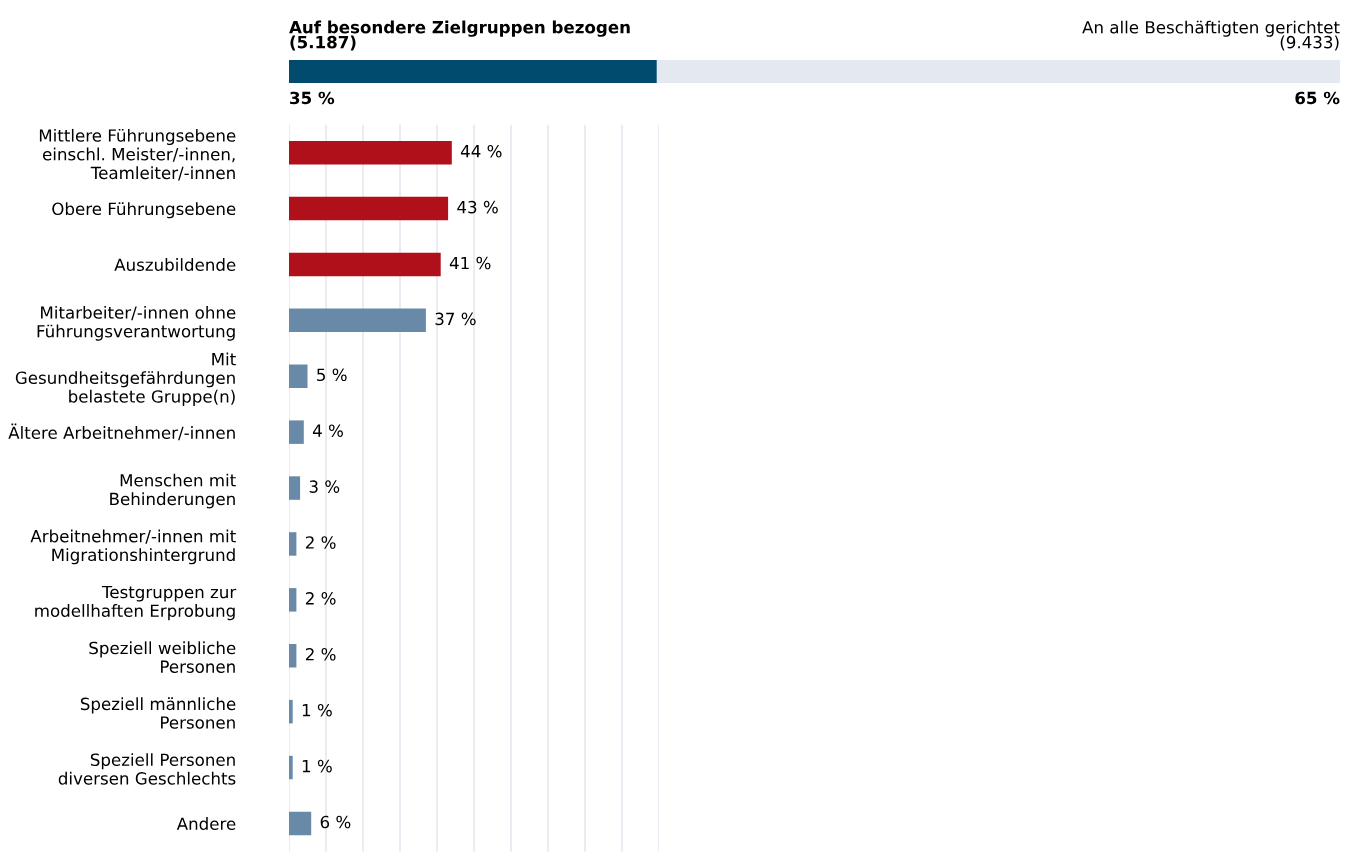 This screenshot has width=1353, height=860. I want to click on data-label: 43 %, so click(477, 207).